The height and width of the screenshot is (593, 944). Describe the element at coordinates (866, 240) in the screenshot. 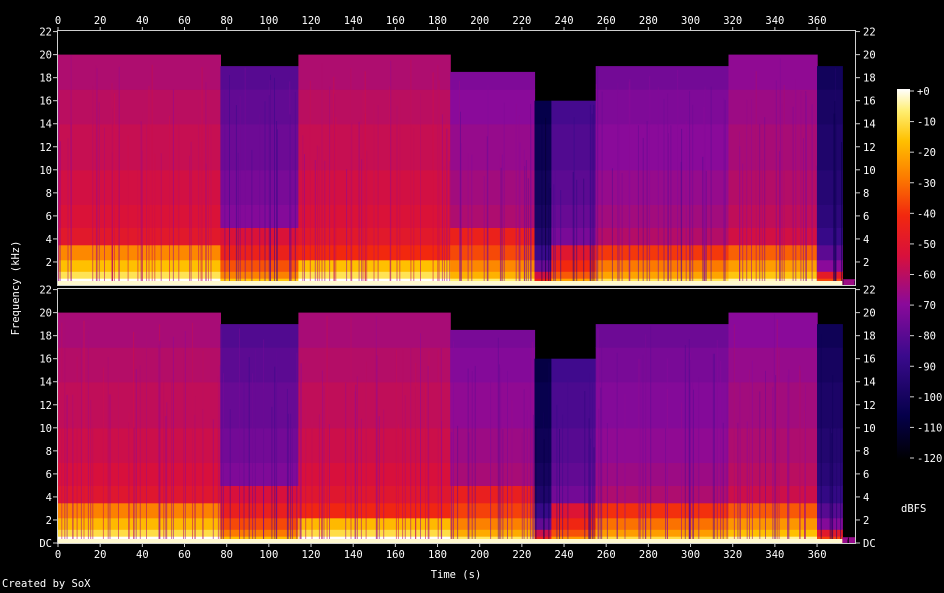

I see `y-tick-label-right: 4` at that location.